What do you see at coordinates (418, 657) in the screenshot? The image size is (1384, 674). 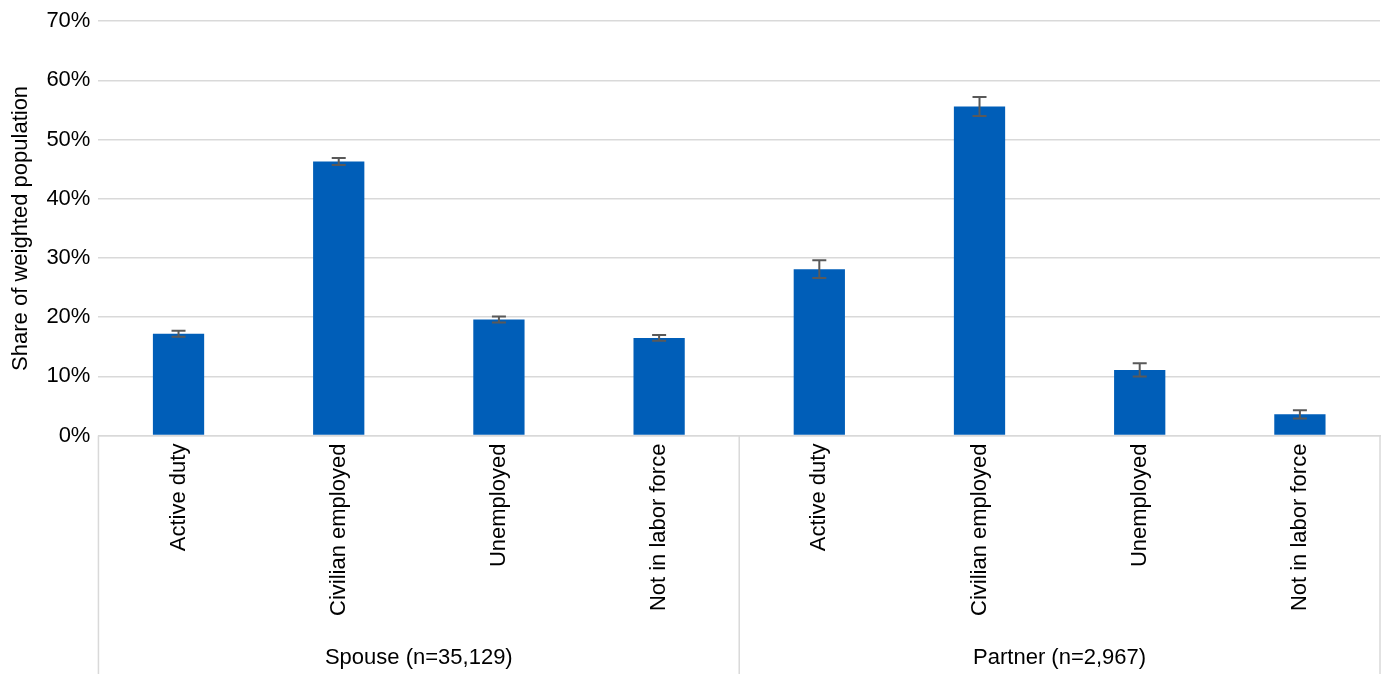 I see `text: Spouse (n=35,129)` at bounding box center [418, 657].